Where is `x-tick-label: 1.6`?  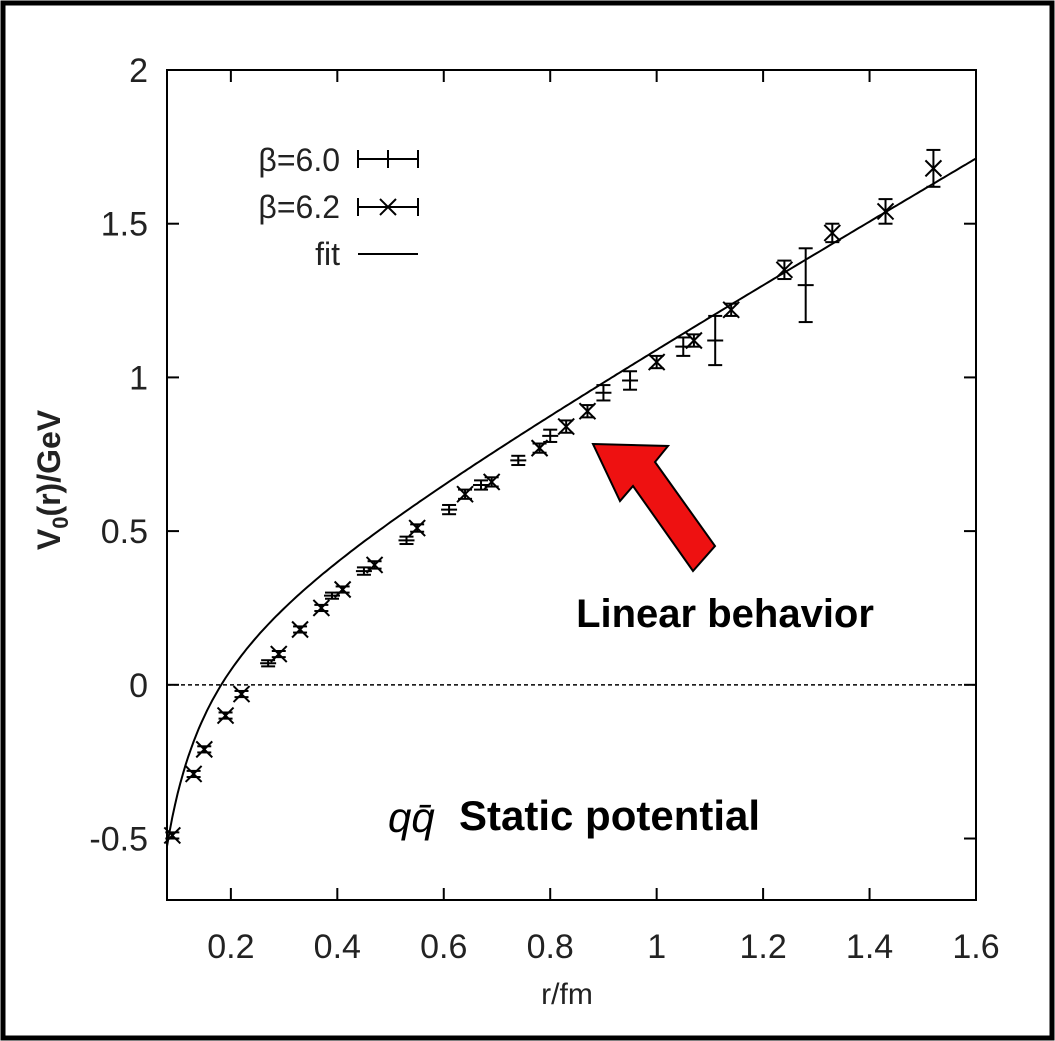
x-tick-label: 1.6 is located at coordinates (975, 947).